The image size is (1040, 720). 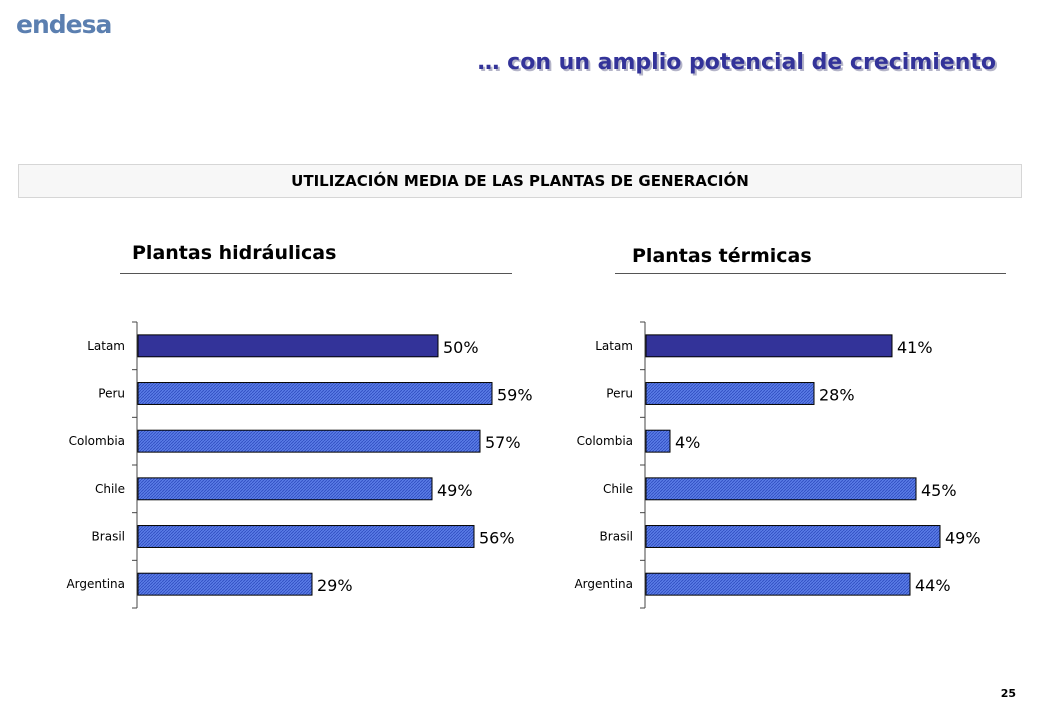 I want to click on data-label-hydro: 56%, so click(x=497, y=538).